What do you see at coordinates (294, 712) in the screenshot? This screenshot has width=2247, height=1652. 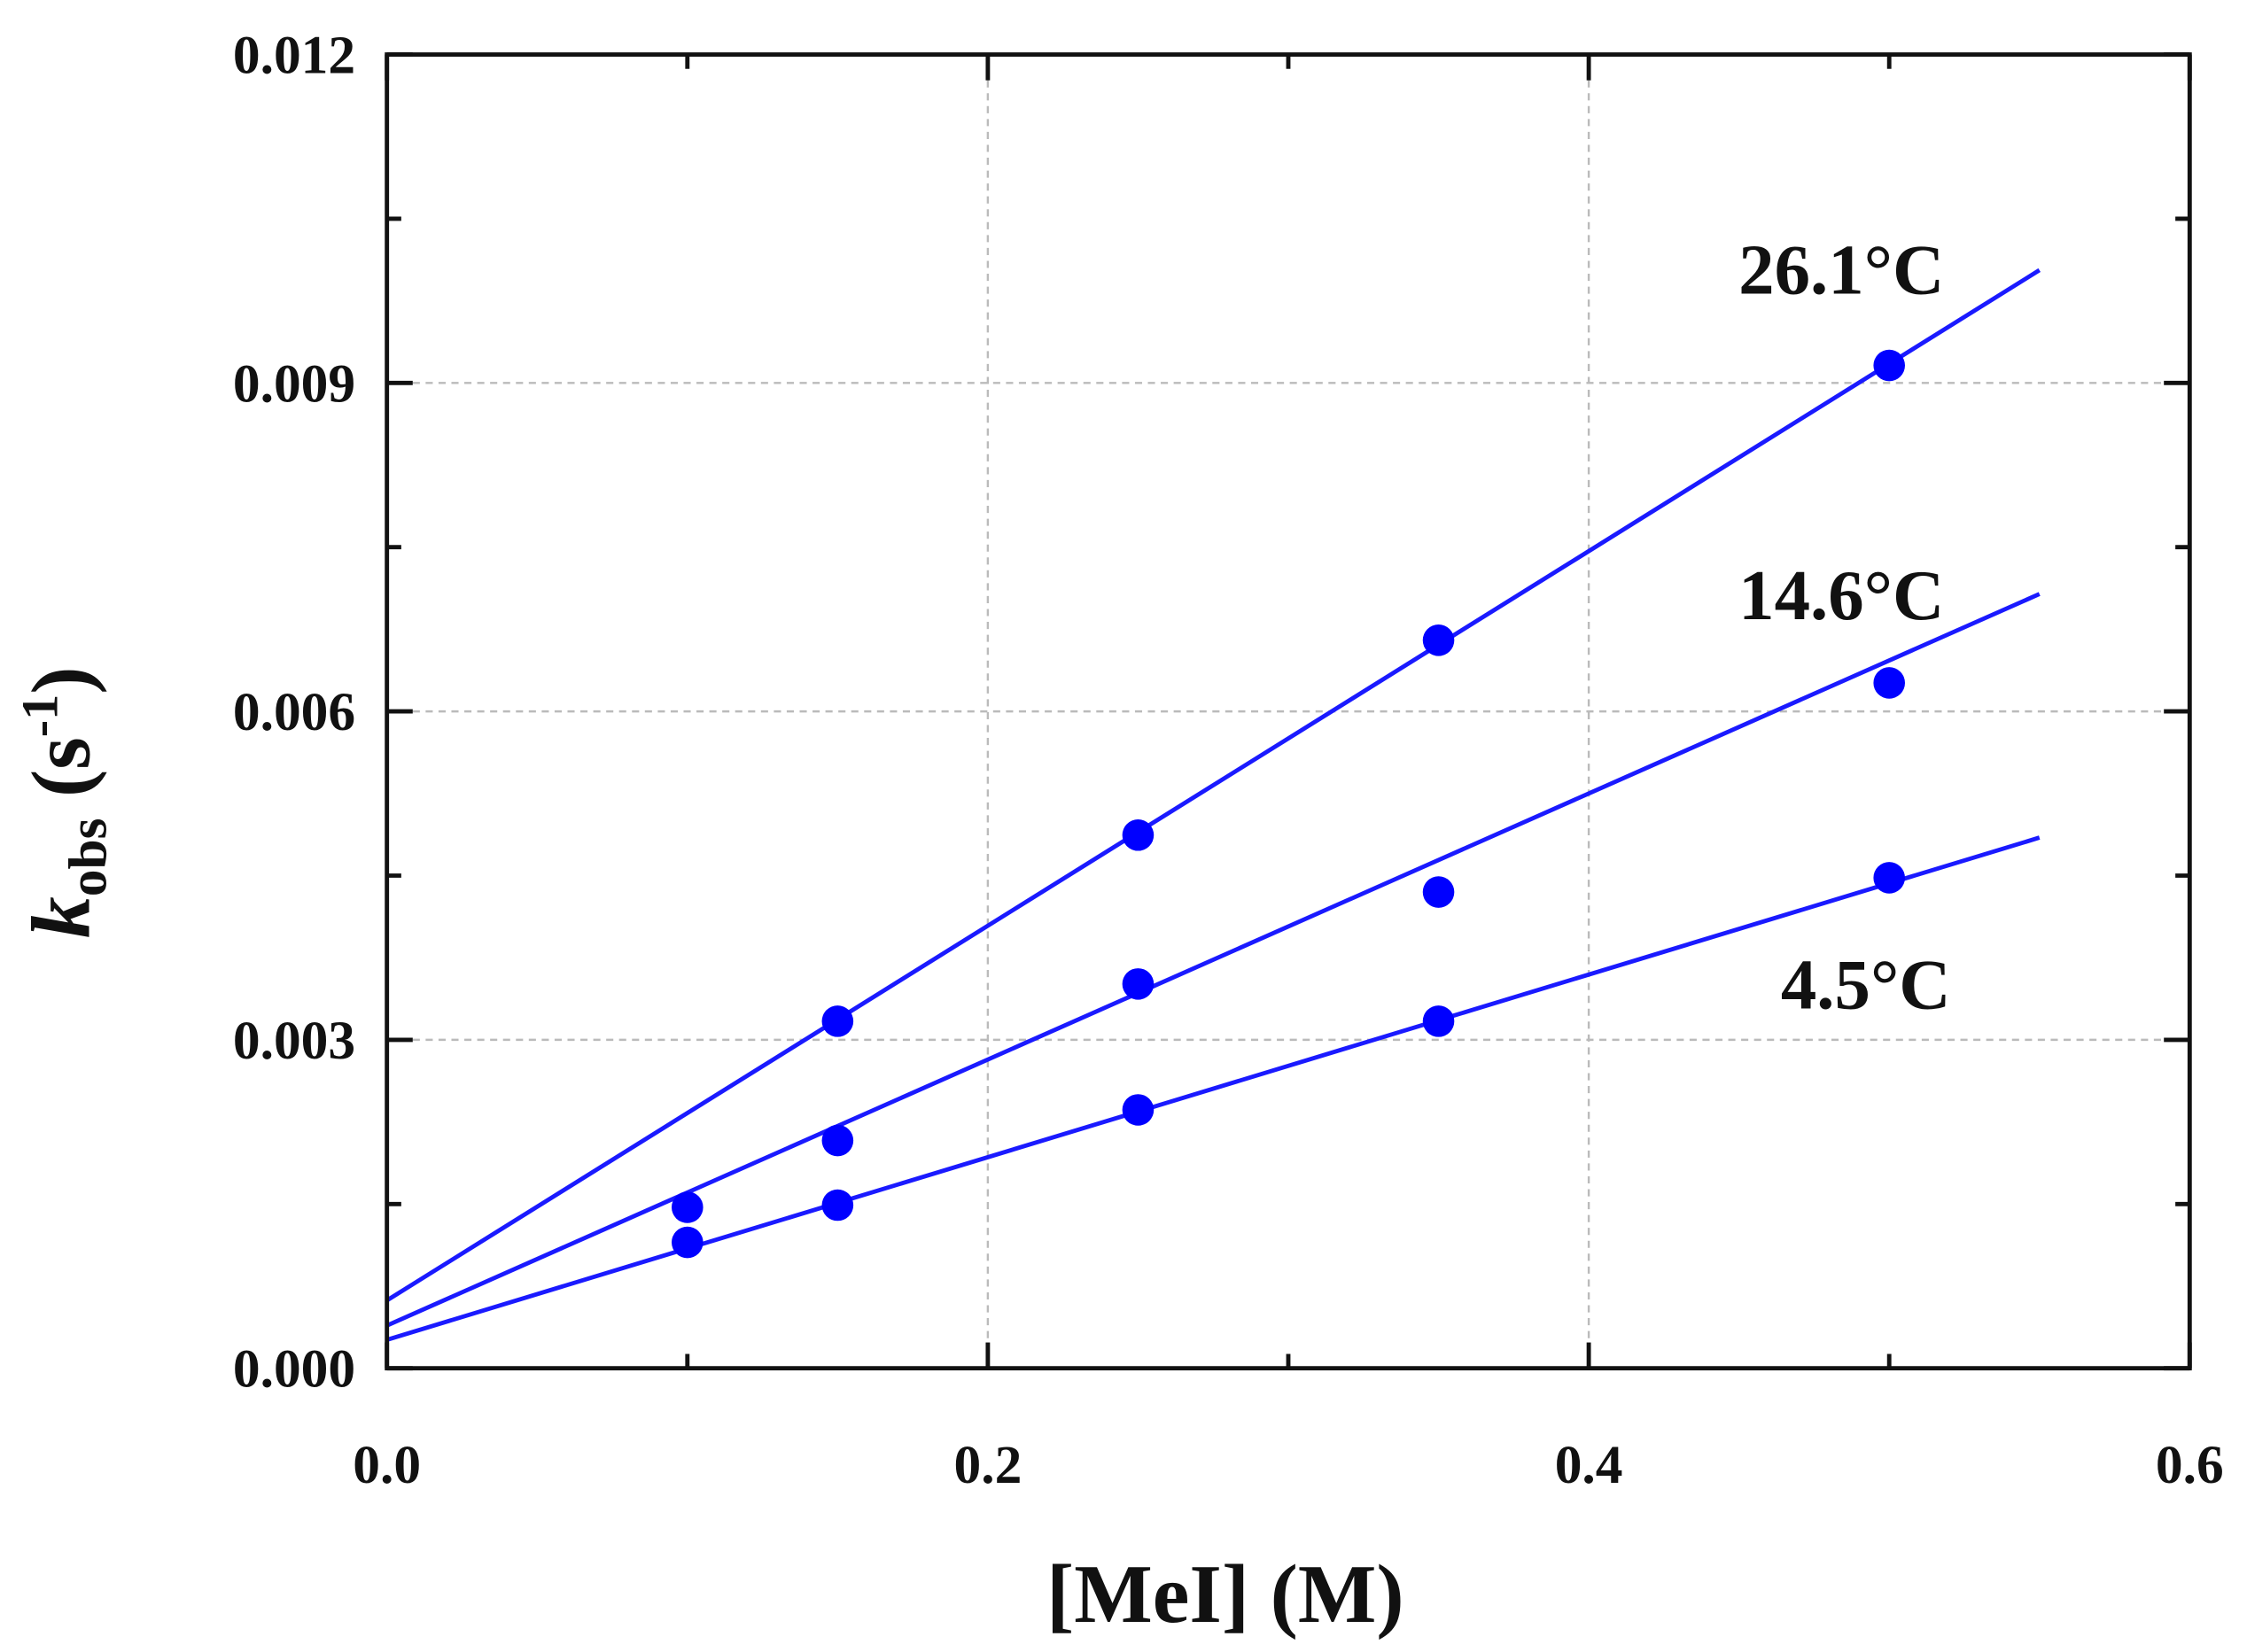 I see `y-tick-label: 0.006` at bounding box center [294, 712].